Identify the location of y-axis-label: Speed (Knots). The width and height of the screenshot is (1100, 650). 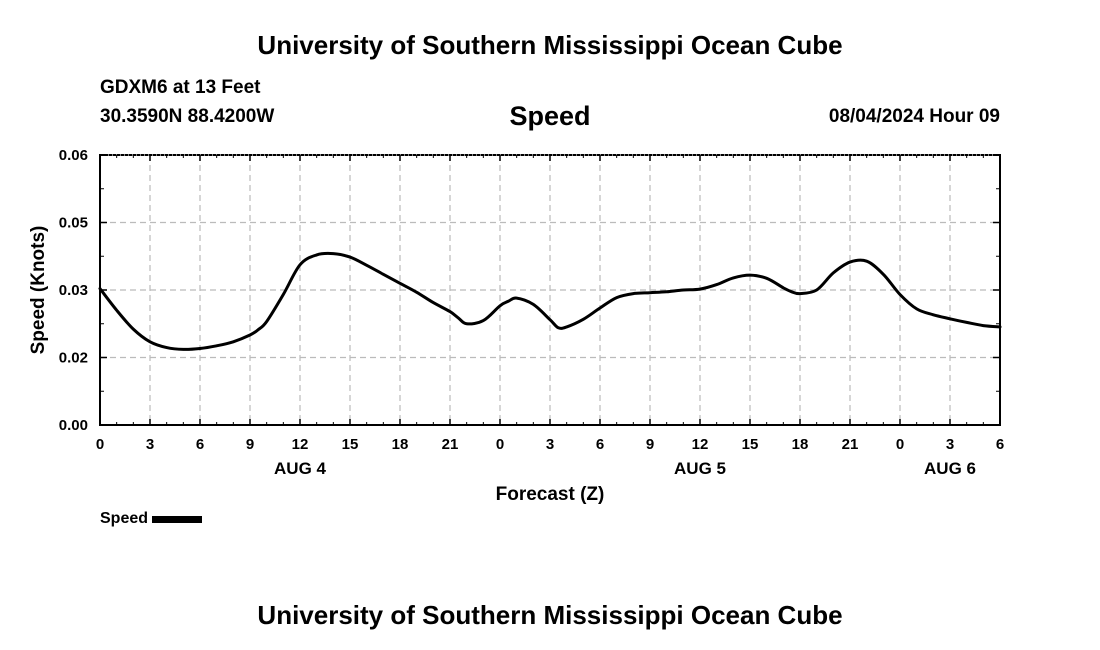
(38, 290).